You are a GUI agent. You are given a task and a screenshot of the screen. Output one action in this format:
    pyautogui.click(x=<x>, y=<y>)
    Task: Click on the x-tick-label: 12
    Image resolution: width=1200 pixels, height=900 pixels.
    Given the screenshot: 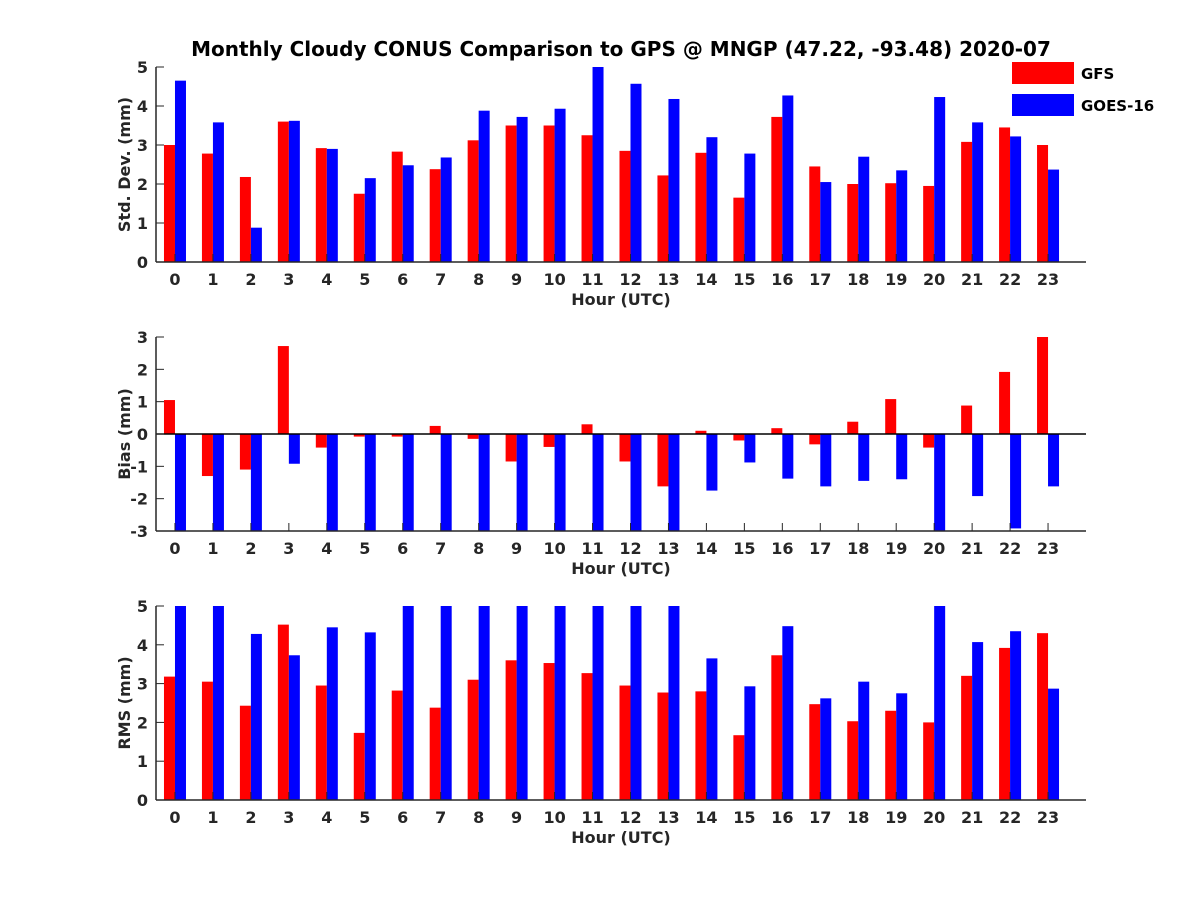 What is the action you would take?
    pyautogui.click(x=630, y=279)
    